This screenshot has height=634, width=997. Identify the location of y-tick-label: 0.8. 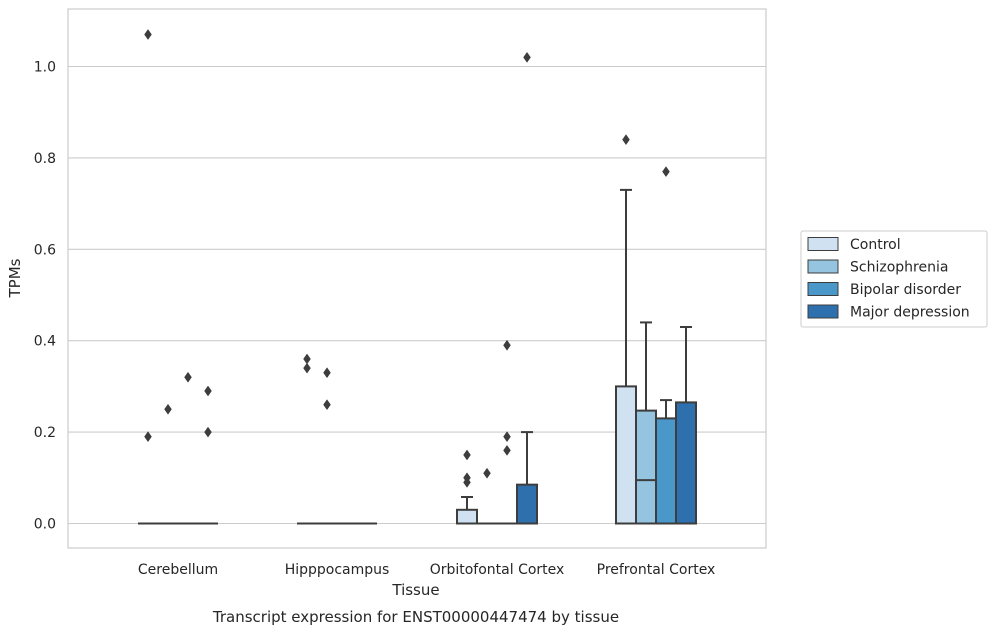
(45, 159).